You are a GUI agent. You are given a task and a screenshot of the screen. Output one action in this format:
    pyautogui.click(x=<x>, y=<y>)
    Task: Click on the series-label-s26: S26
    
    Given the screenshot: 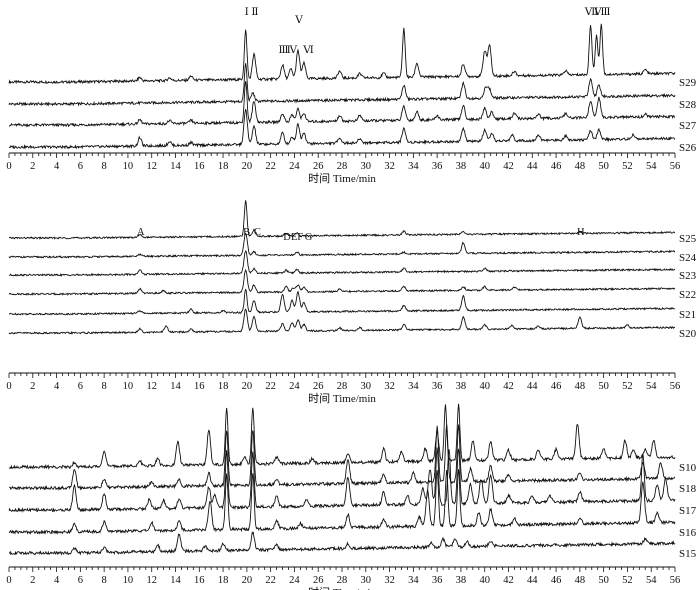 What is the action you would take?
    pyautogui.click(x=688, y=148)
    